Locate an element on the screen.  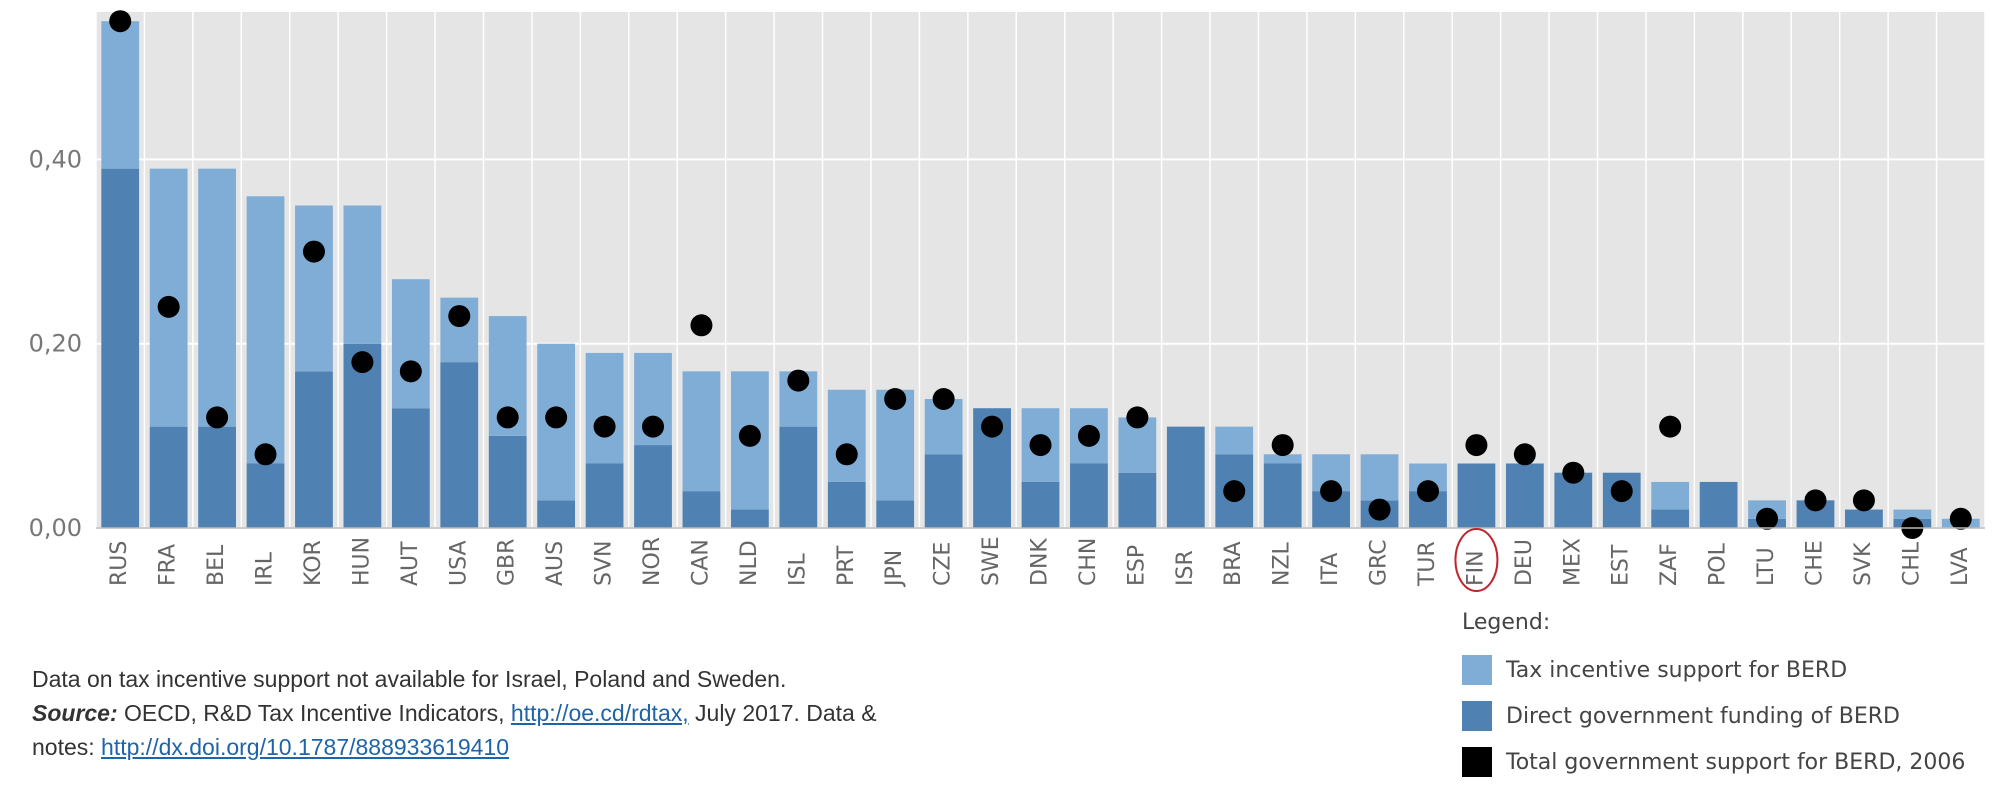
x-tick-label-deu: DEU is located at coordinates (1524, 562).